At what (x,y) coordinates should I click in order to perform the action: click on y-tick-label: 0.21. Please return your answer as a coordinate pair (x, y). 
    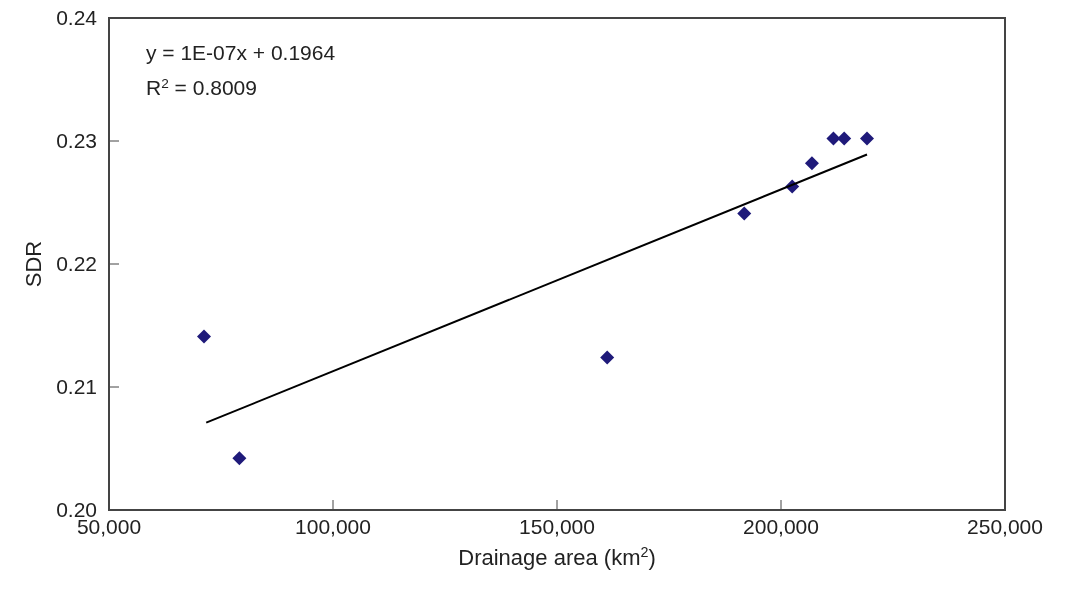
    Looking at the image, I should click on (76, 386).